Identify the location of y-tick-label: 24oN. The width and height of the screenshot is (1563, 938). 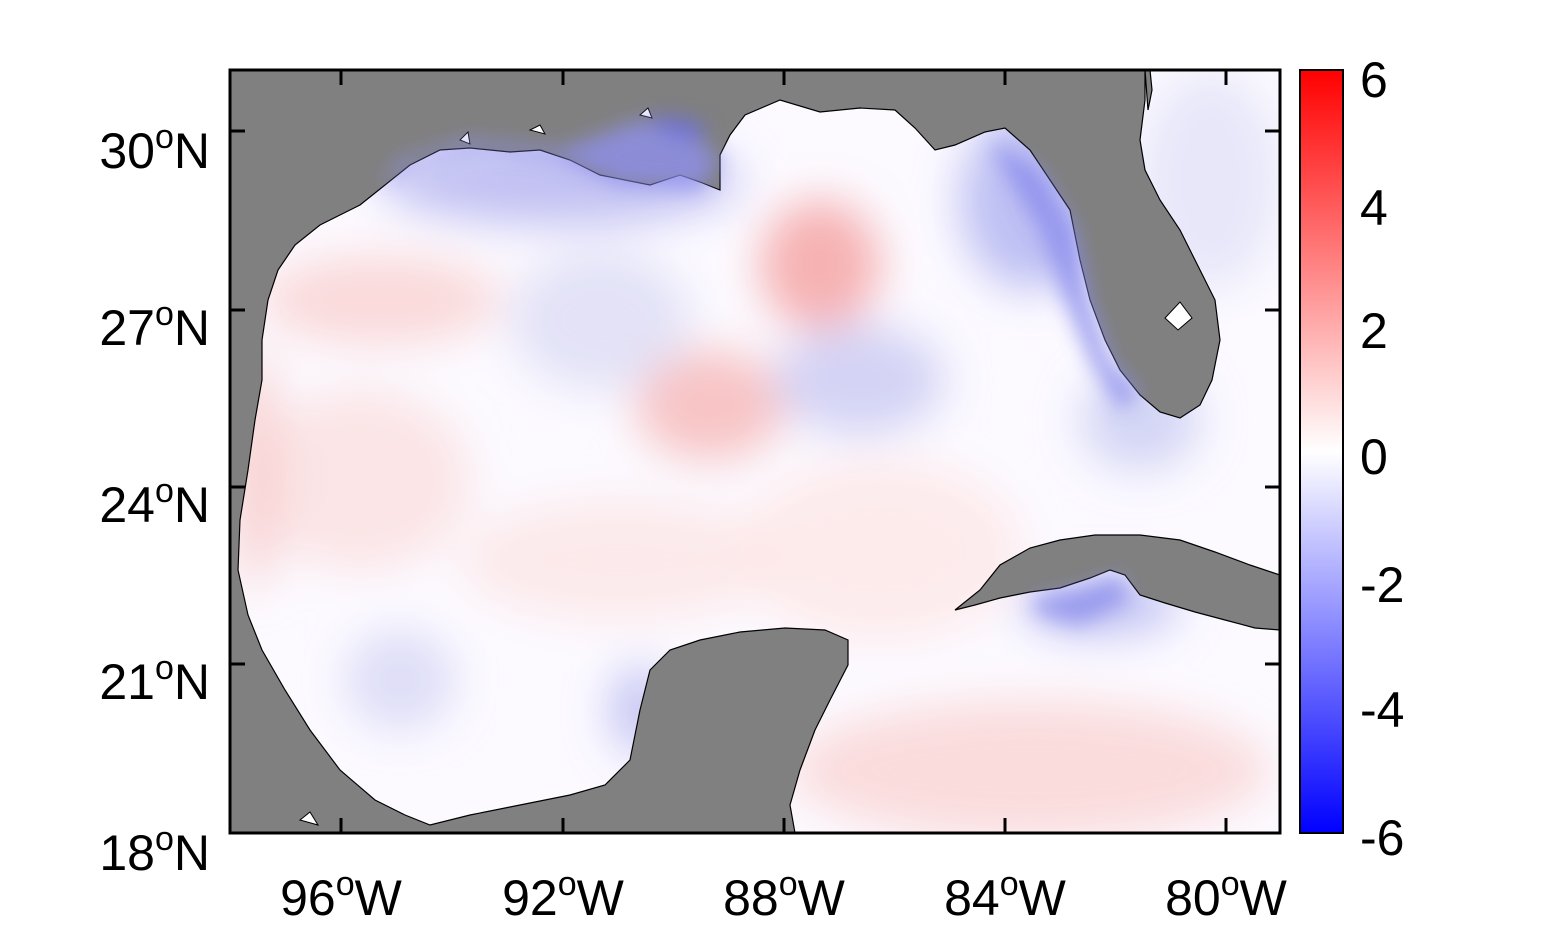
(154, 502).